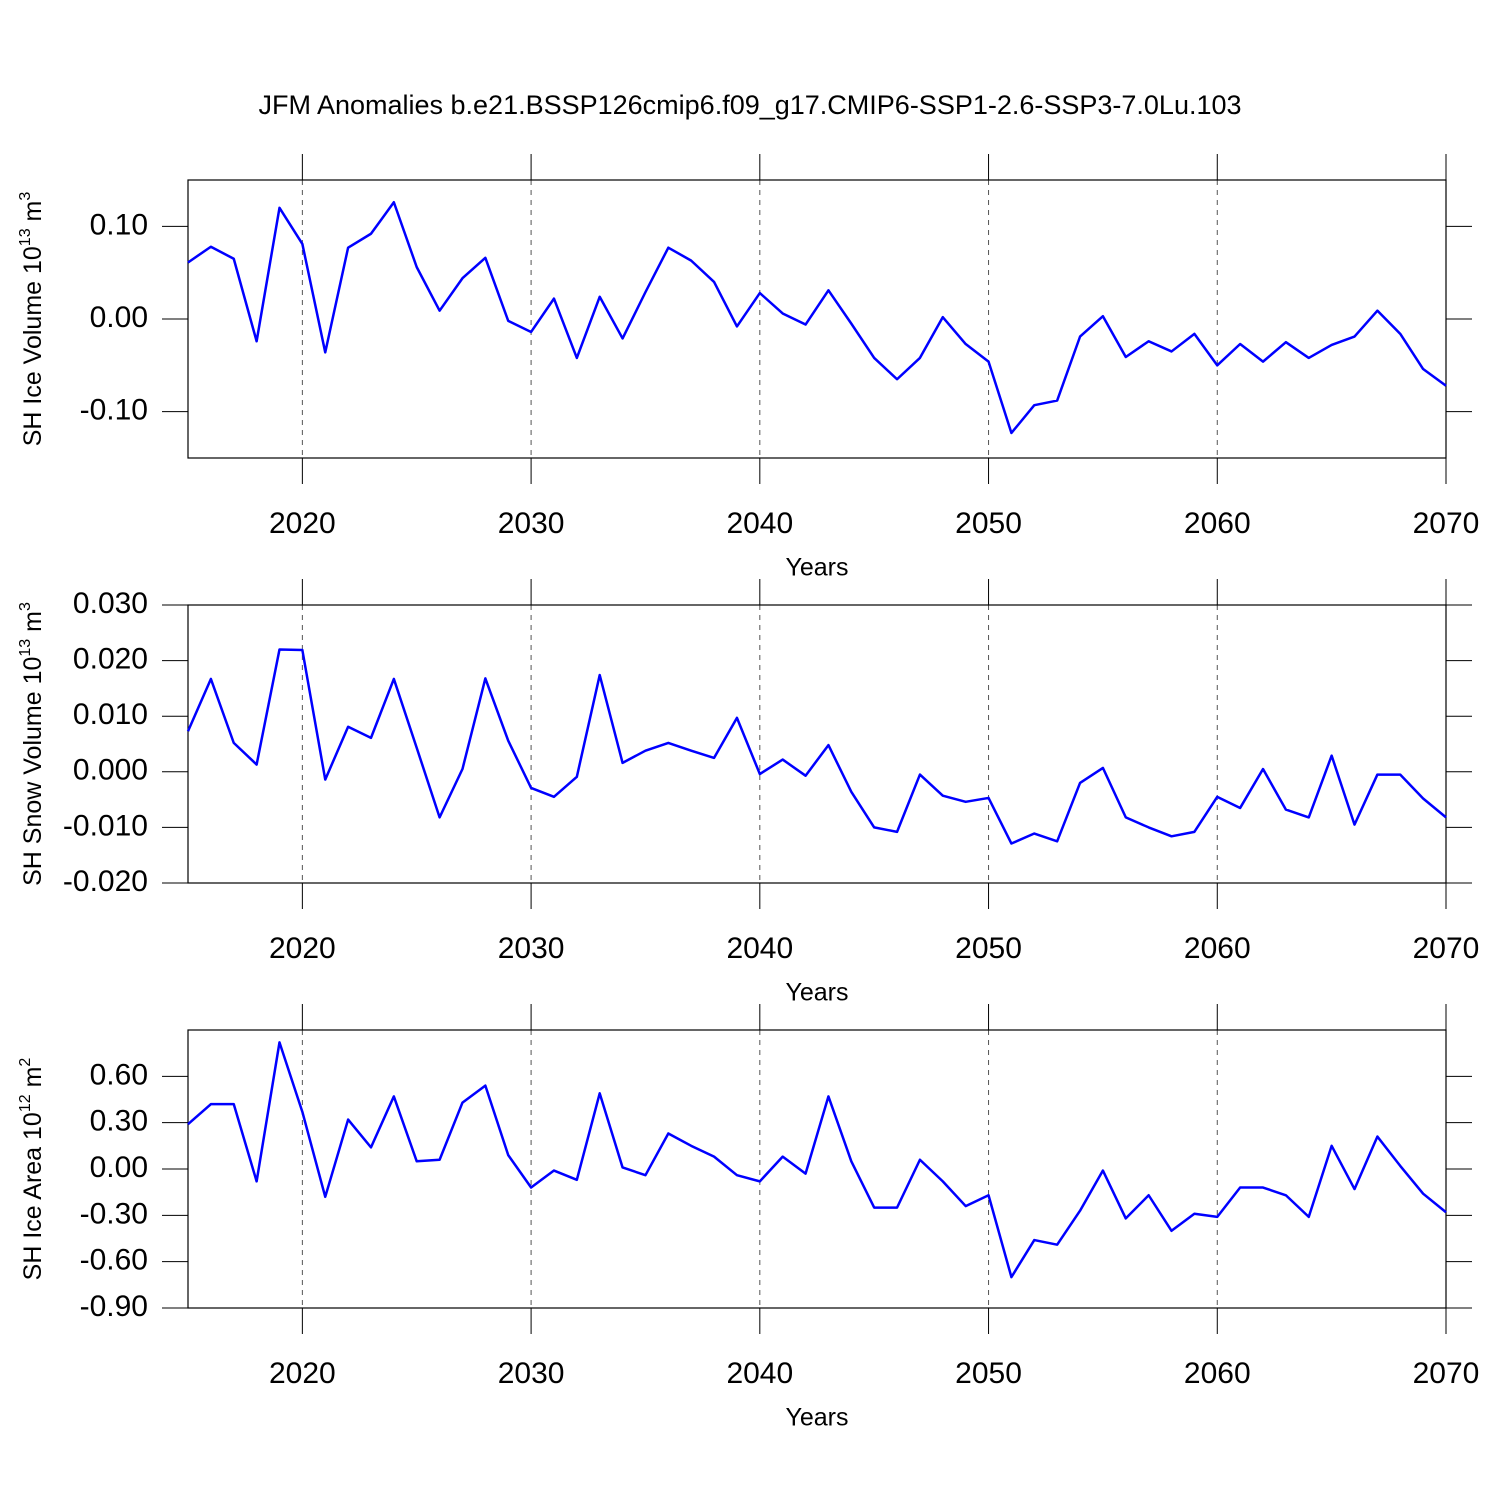  I want to click on y-tick-label: 0.10, so click(119, 224).